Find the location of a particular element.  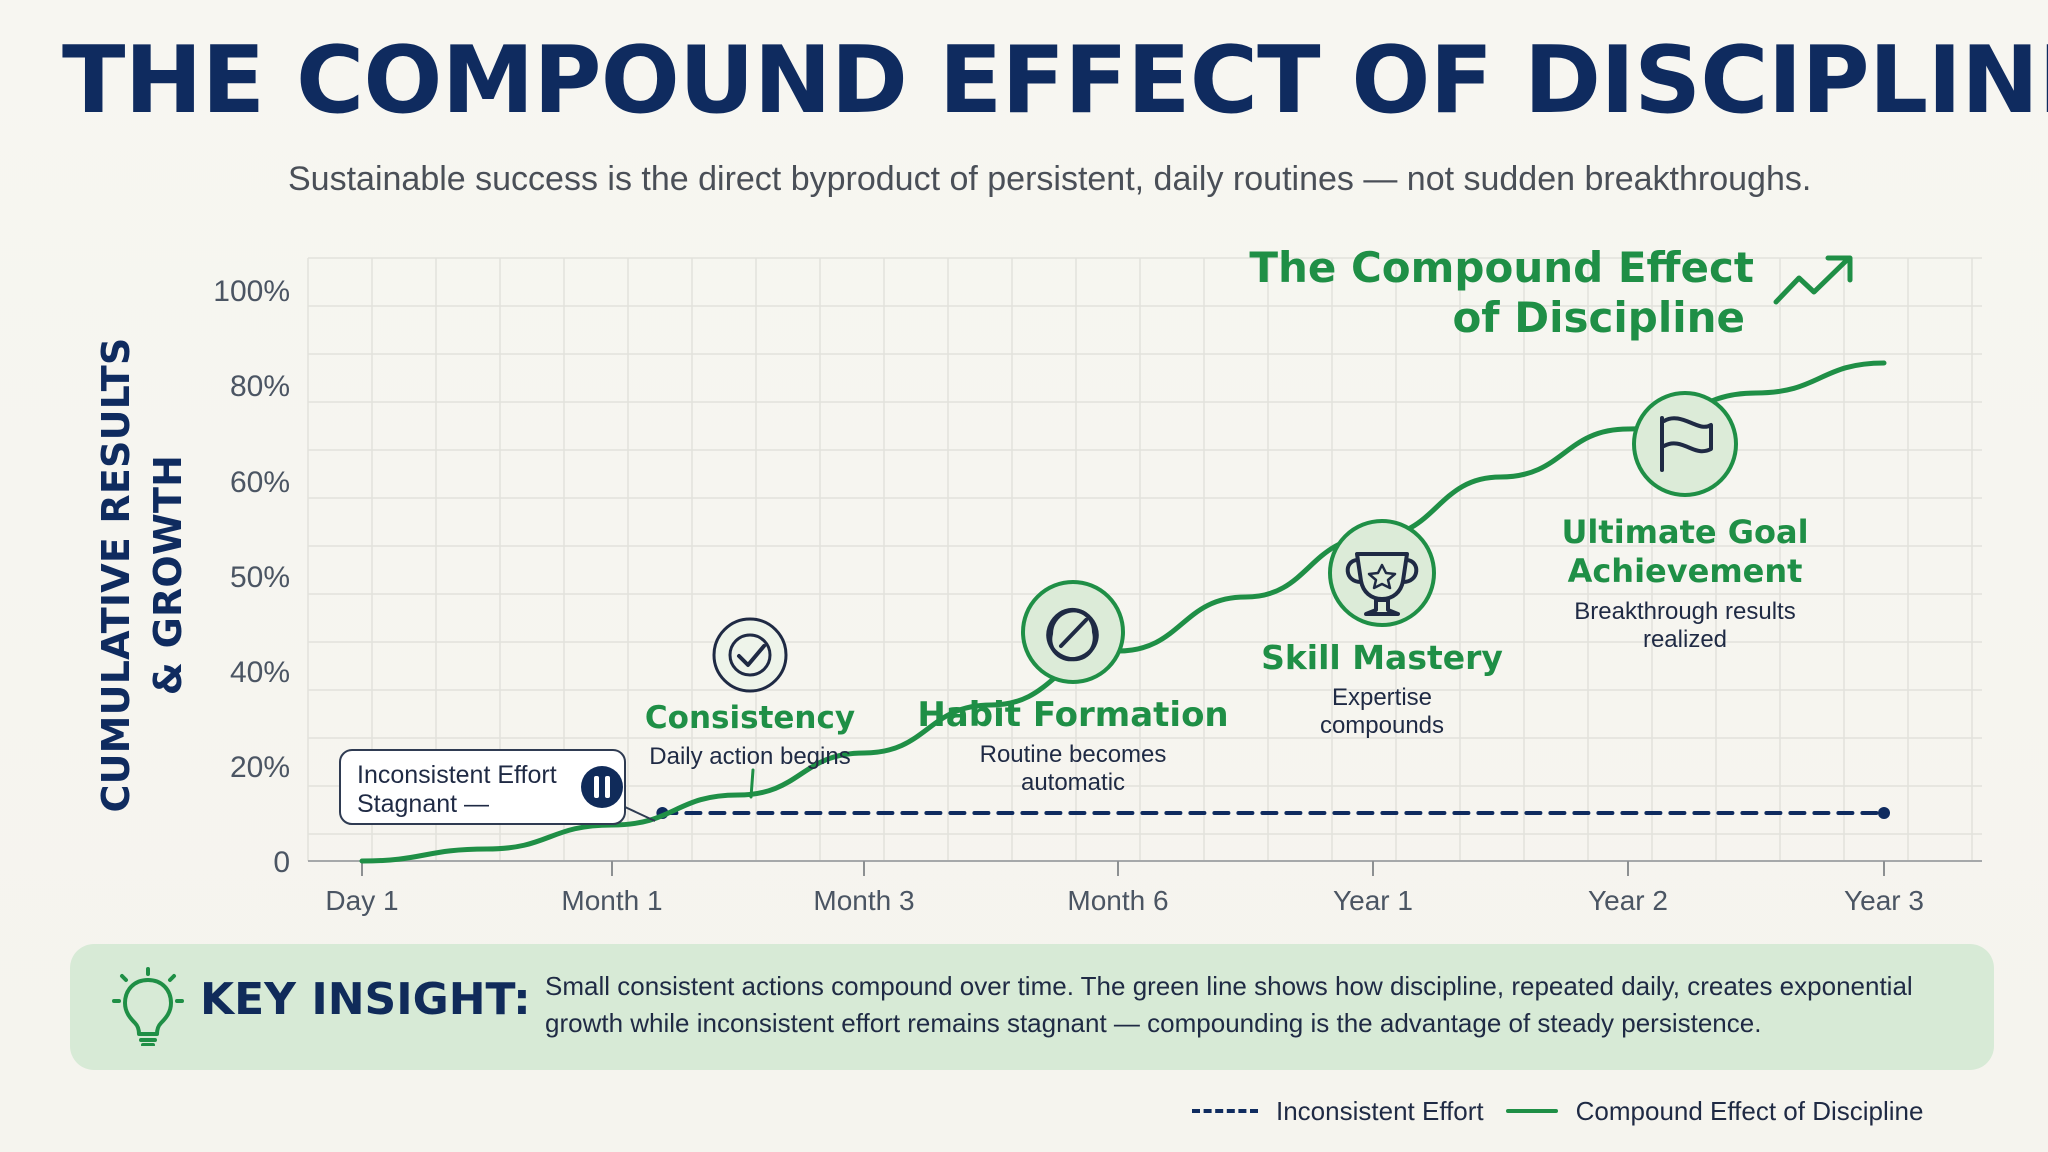

habit-desc-line-2: automatic is located at coordinates (1073, 782).